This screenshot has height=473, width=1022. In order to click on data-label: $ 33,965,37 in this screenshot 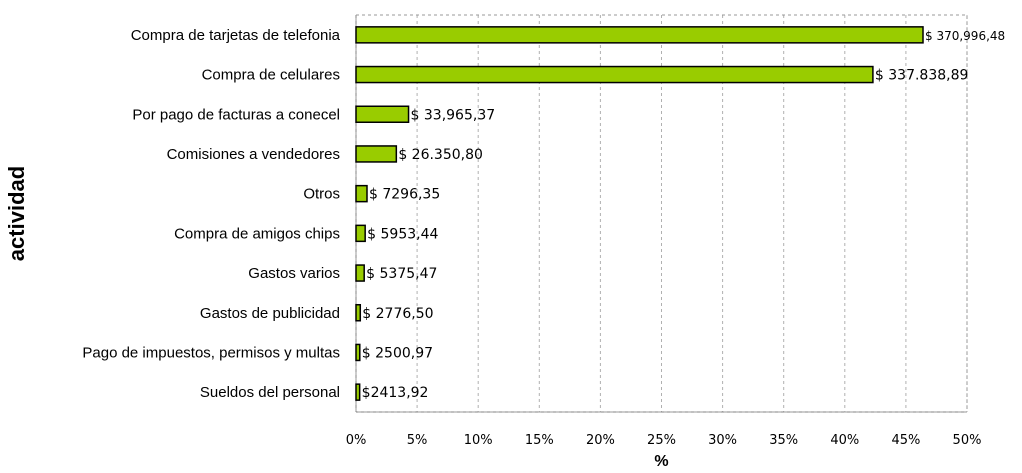, I will do `click(453, 115)`.